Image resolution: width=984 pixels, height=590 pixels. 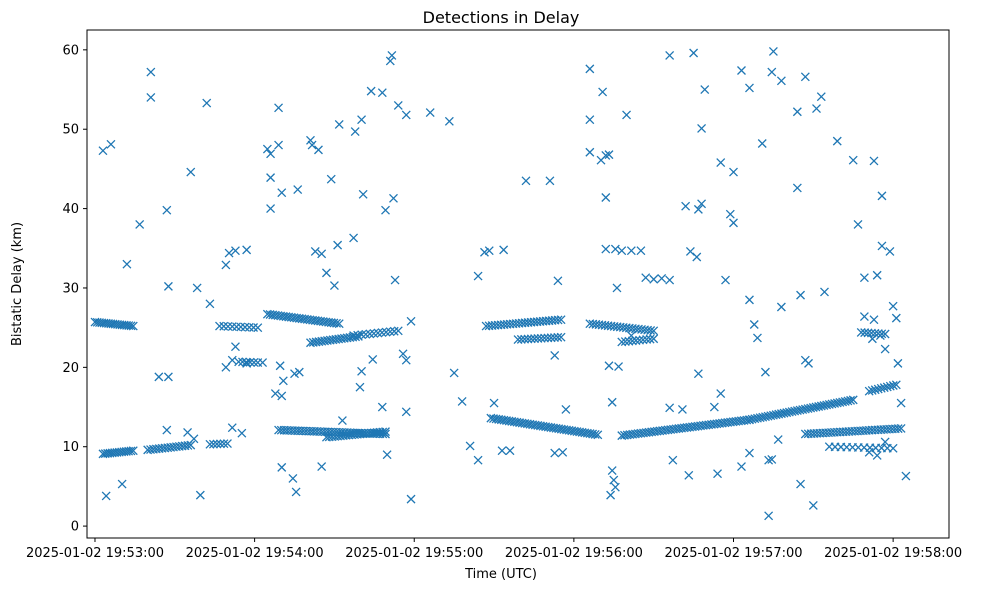 What do you see at coordinates (17, 284) in the screenshot?
I see `y-axis-label: Bistatic Delay (km)` at bounding box center [17, 284].